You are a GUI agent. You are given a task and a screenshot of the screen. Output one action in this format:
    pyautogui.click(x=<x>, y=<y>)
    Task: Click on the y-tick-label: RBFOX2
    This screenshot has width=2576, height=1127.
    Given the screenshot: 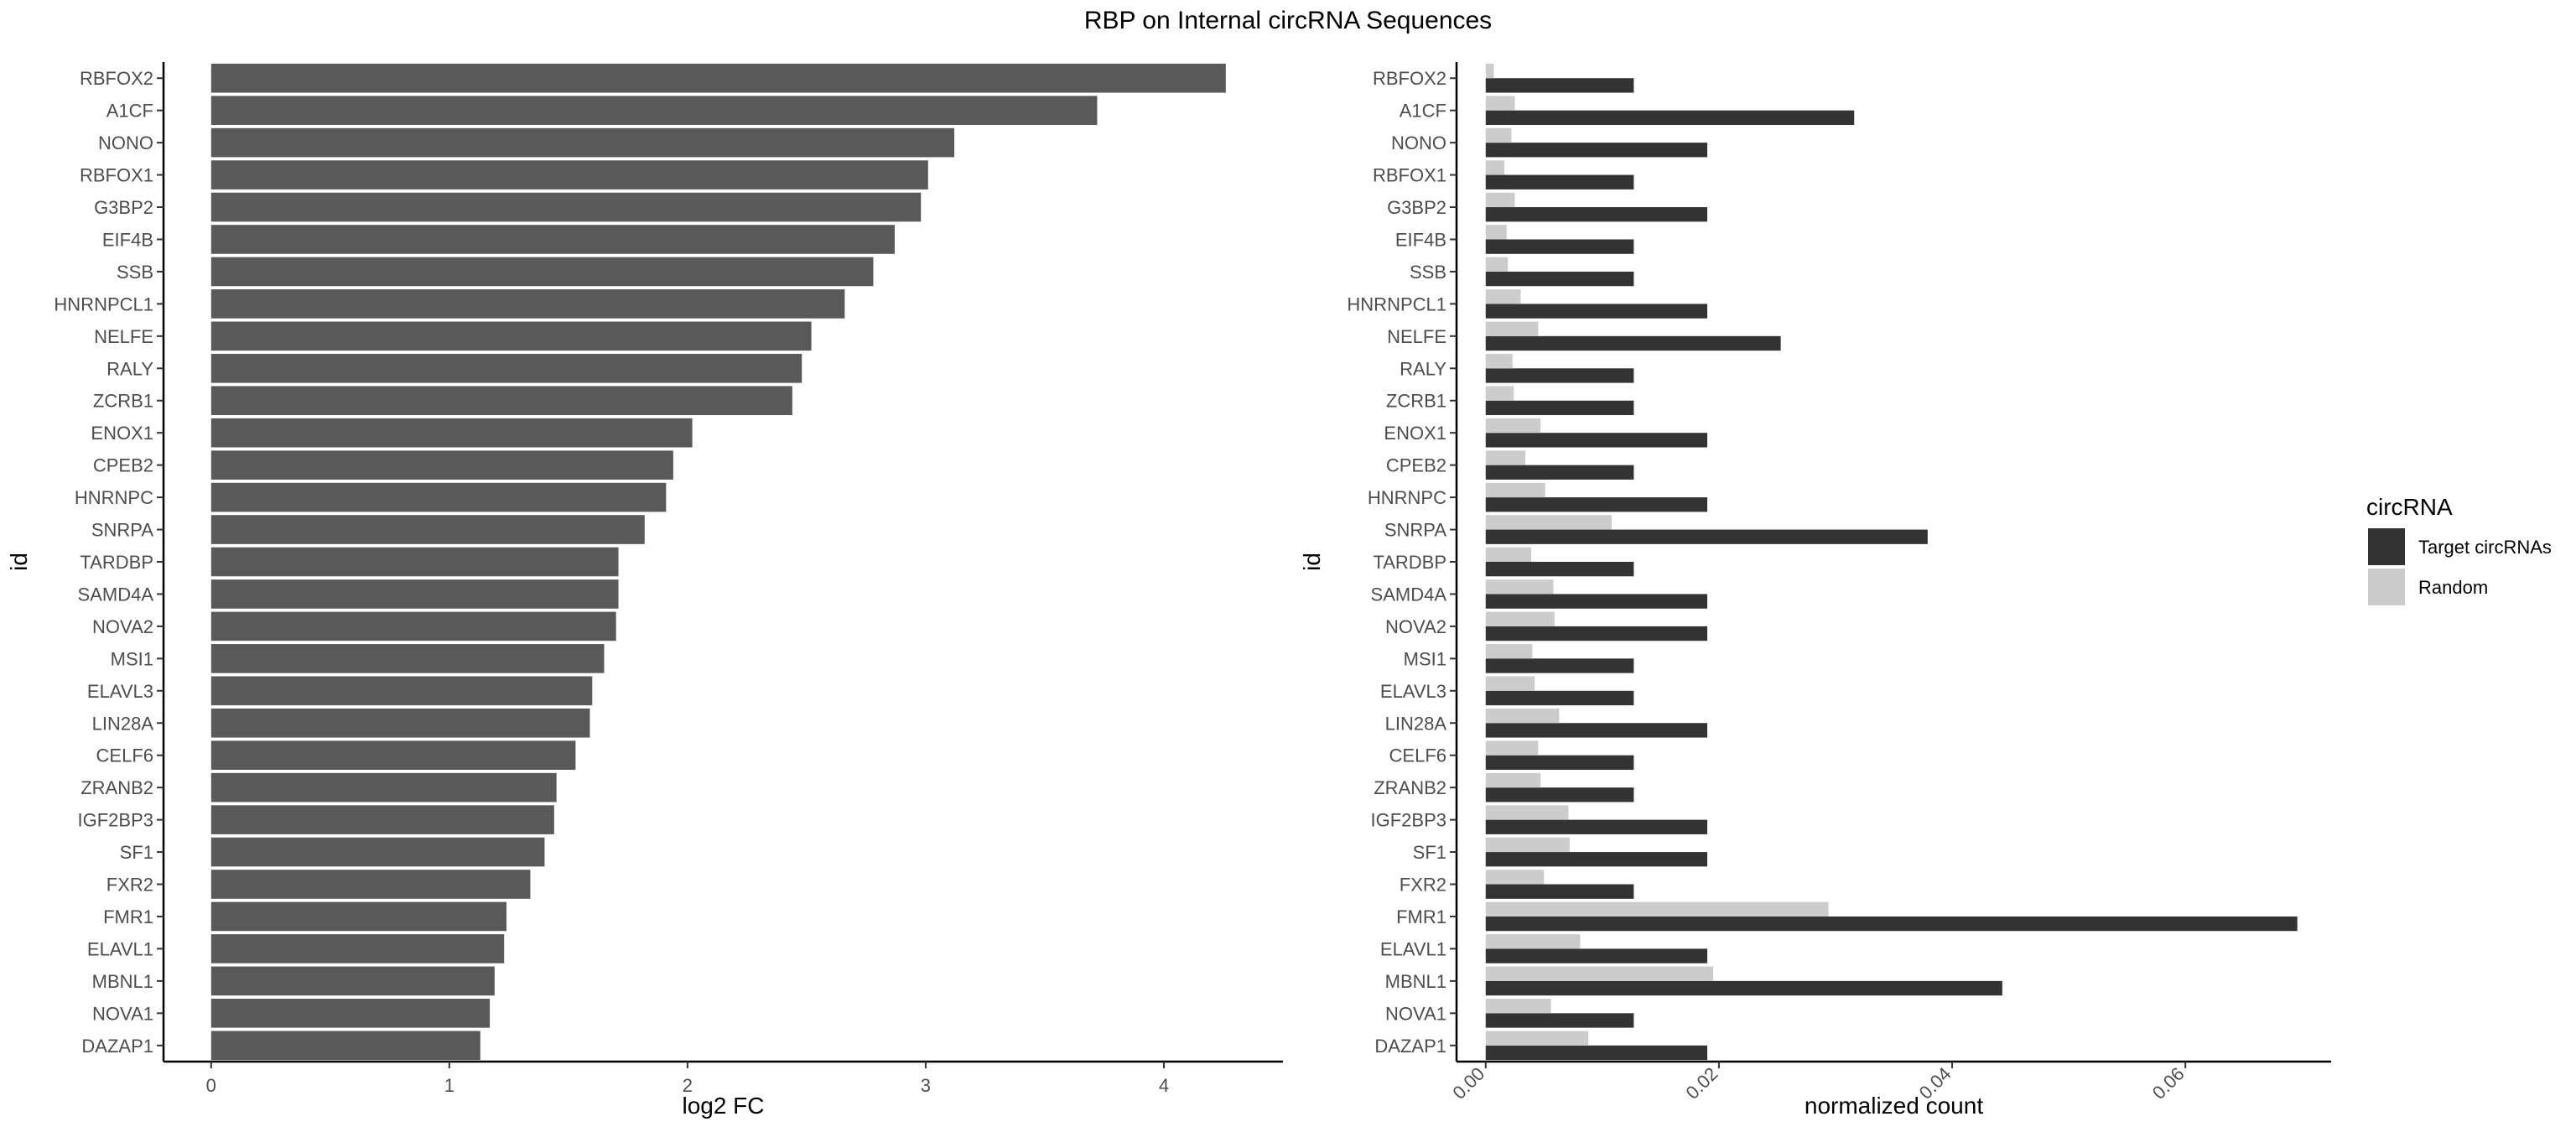 What is the action you would take?
    pyautogui.click(x=116, y=78)
    